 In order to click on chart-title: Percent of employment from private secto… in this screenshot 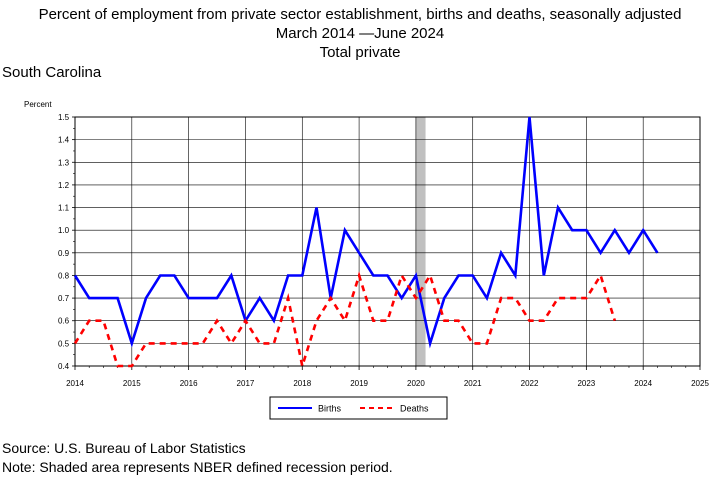, I will do `click(360, 14)`.